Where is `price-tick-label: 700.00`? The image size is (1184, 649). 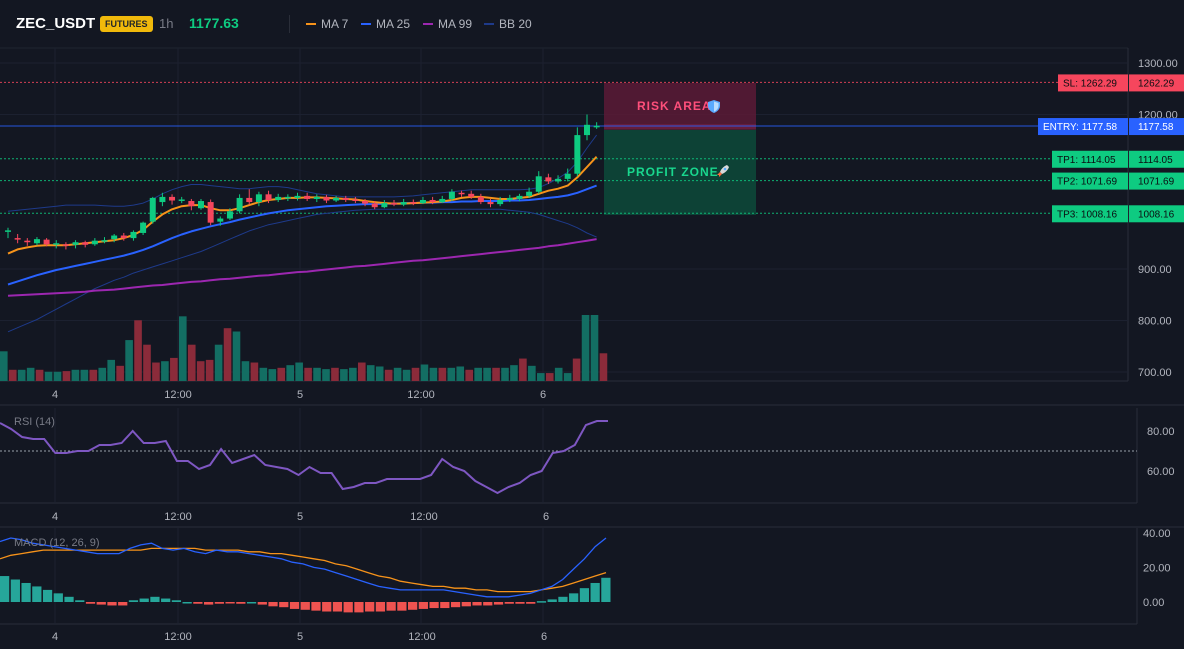 price-tick-label: 700.00 is located at coordinates (1155, 373).